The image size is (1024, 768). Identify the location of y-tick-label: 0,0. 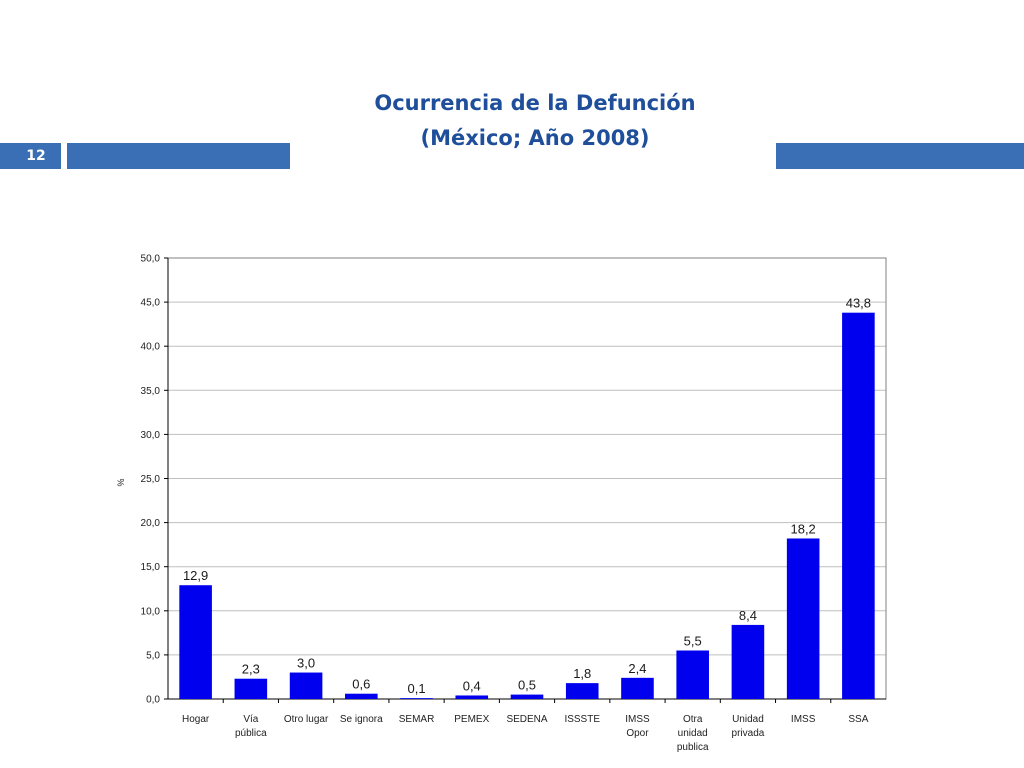
(153, 700).